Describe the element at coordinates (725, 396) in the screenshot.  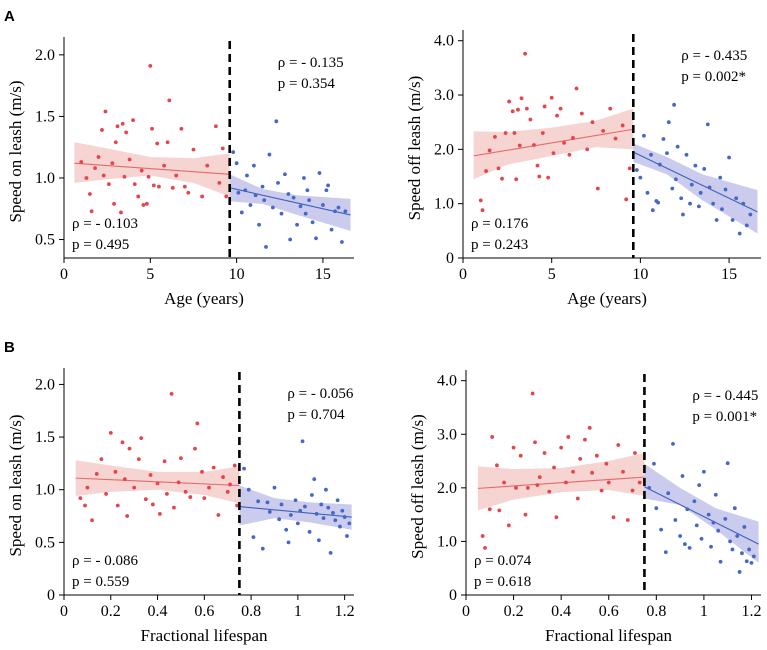
I see `stats-right-line-0: ρ = - 0.445` at that location.